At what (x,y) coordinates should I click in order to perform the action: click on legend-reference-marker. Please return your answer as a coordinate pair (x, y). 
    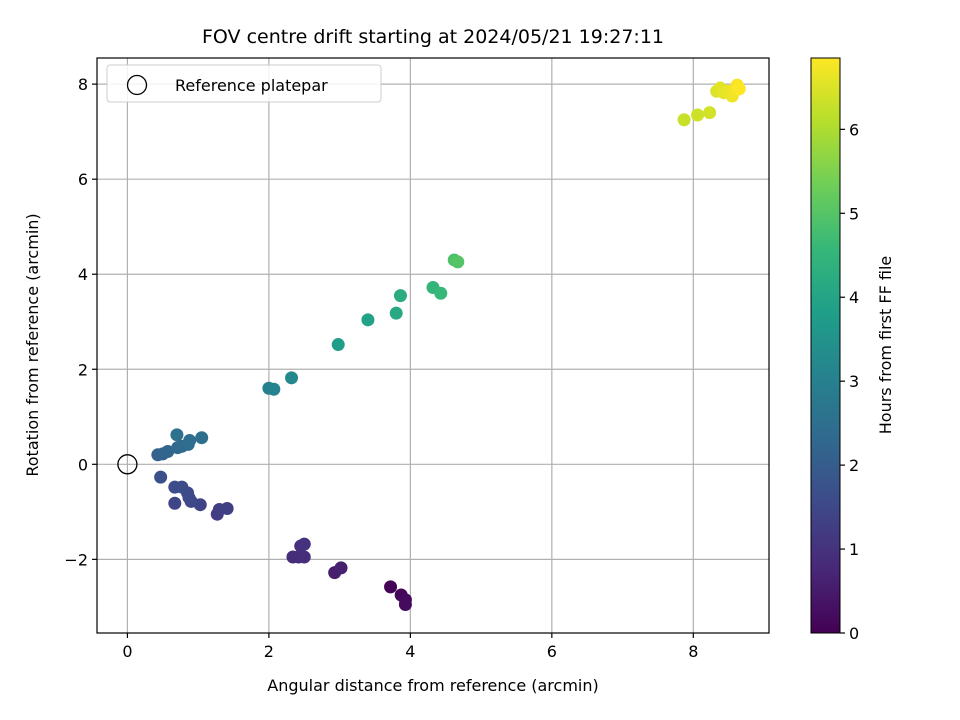
    Looking at the image, I should click on (137, 85).